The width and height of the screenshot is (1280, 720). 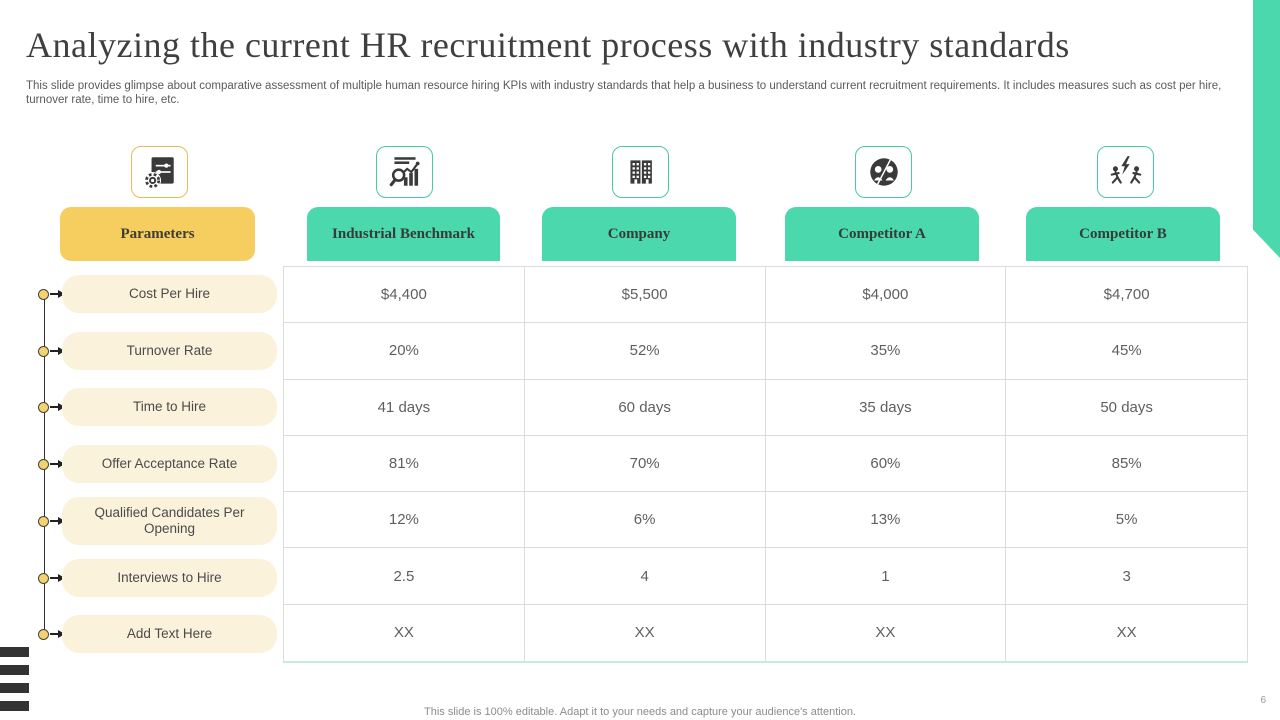 I want to click on parameter-label: Time to Hire, so click(x=169, y=407).